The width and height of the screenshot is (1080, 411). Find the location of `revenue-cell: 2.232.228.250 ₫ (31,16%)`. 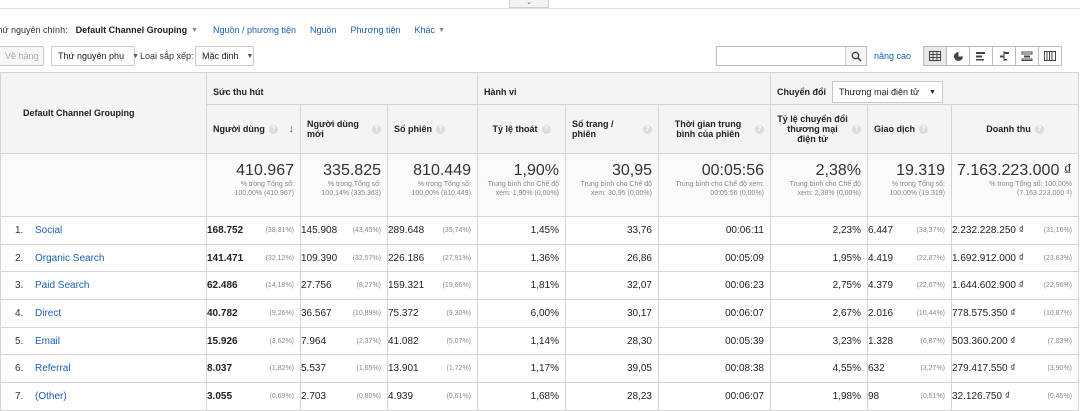

revenue-cell: 2.232.228.250 ₫ (31,16%) is located at coordinates (1015, 230).